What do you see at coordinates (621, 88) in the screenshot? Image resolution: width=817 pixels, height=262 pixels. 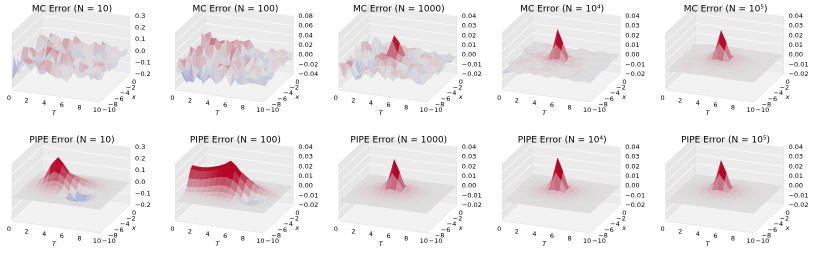 I see `x-tick-label: −2` at bounding box center [621, 88].